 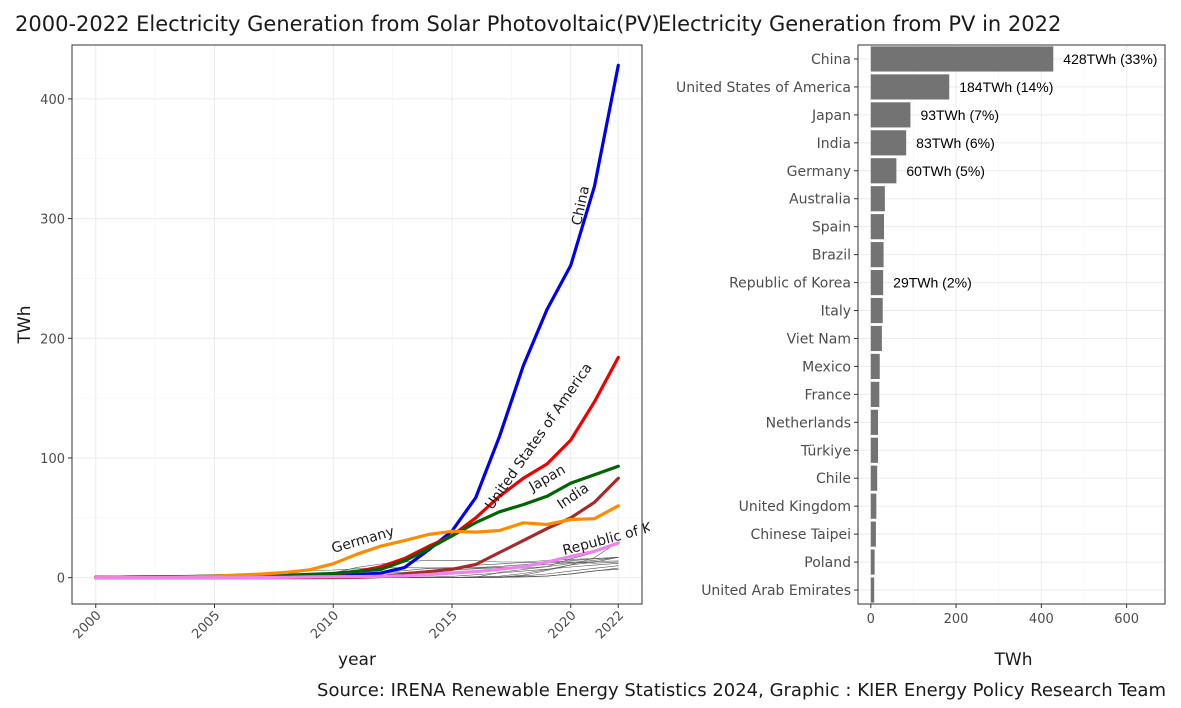 What do you see at coordinates (876, 310) in the screenshot?
I see `bar-italy` at bounding box center [876, 310].